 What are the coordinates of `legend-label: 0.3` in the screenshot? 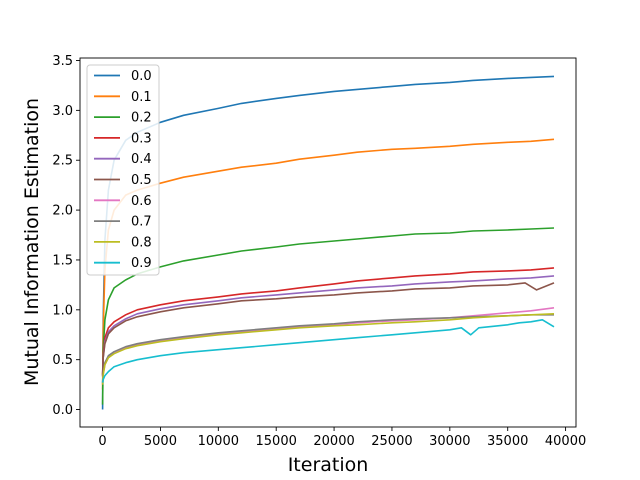 It's located at (141, 138).